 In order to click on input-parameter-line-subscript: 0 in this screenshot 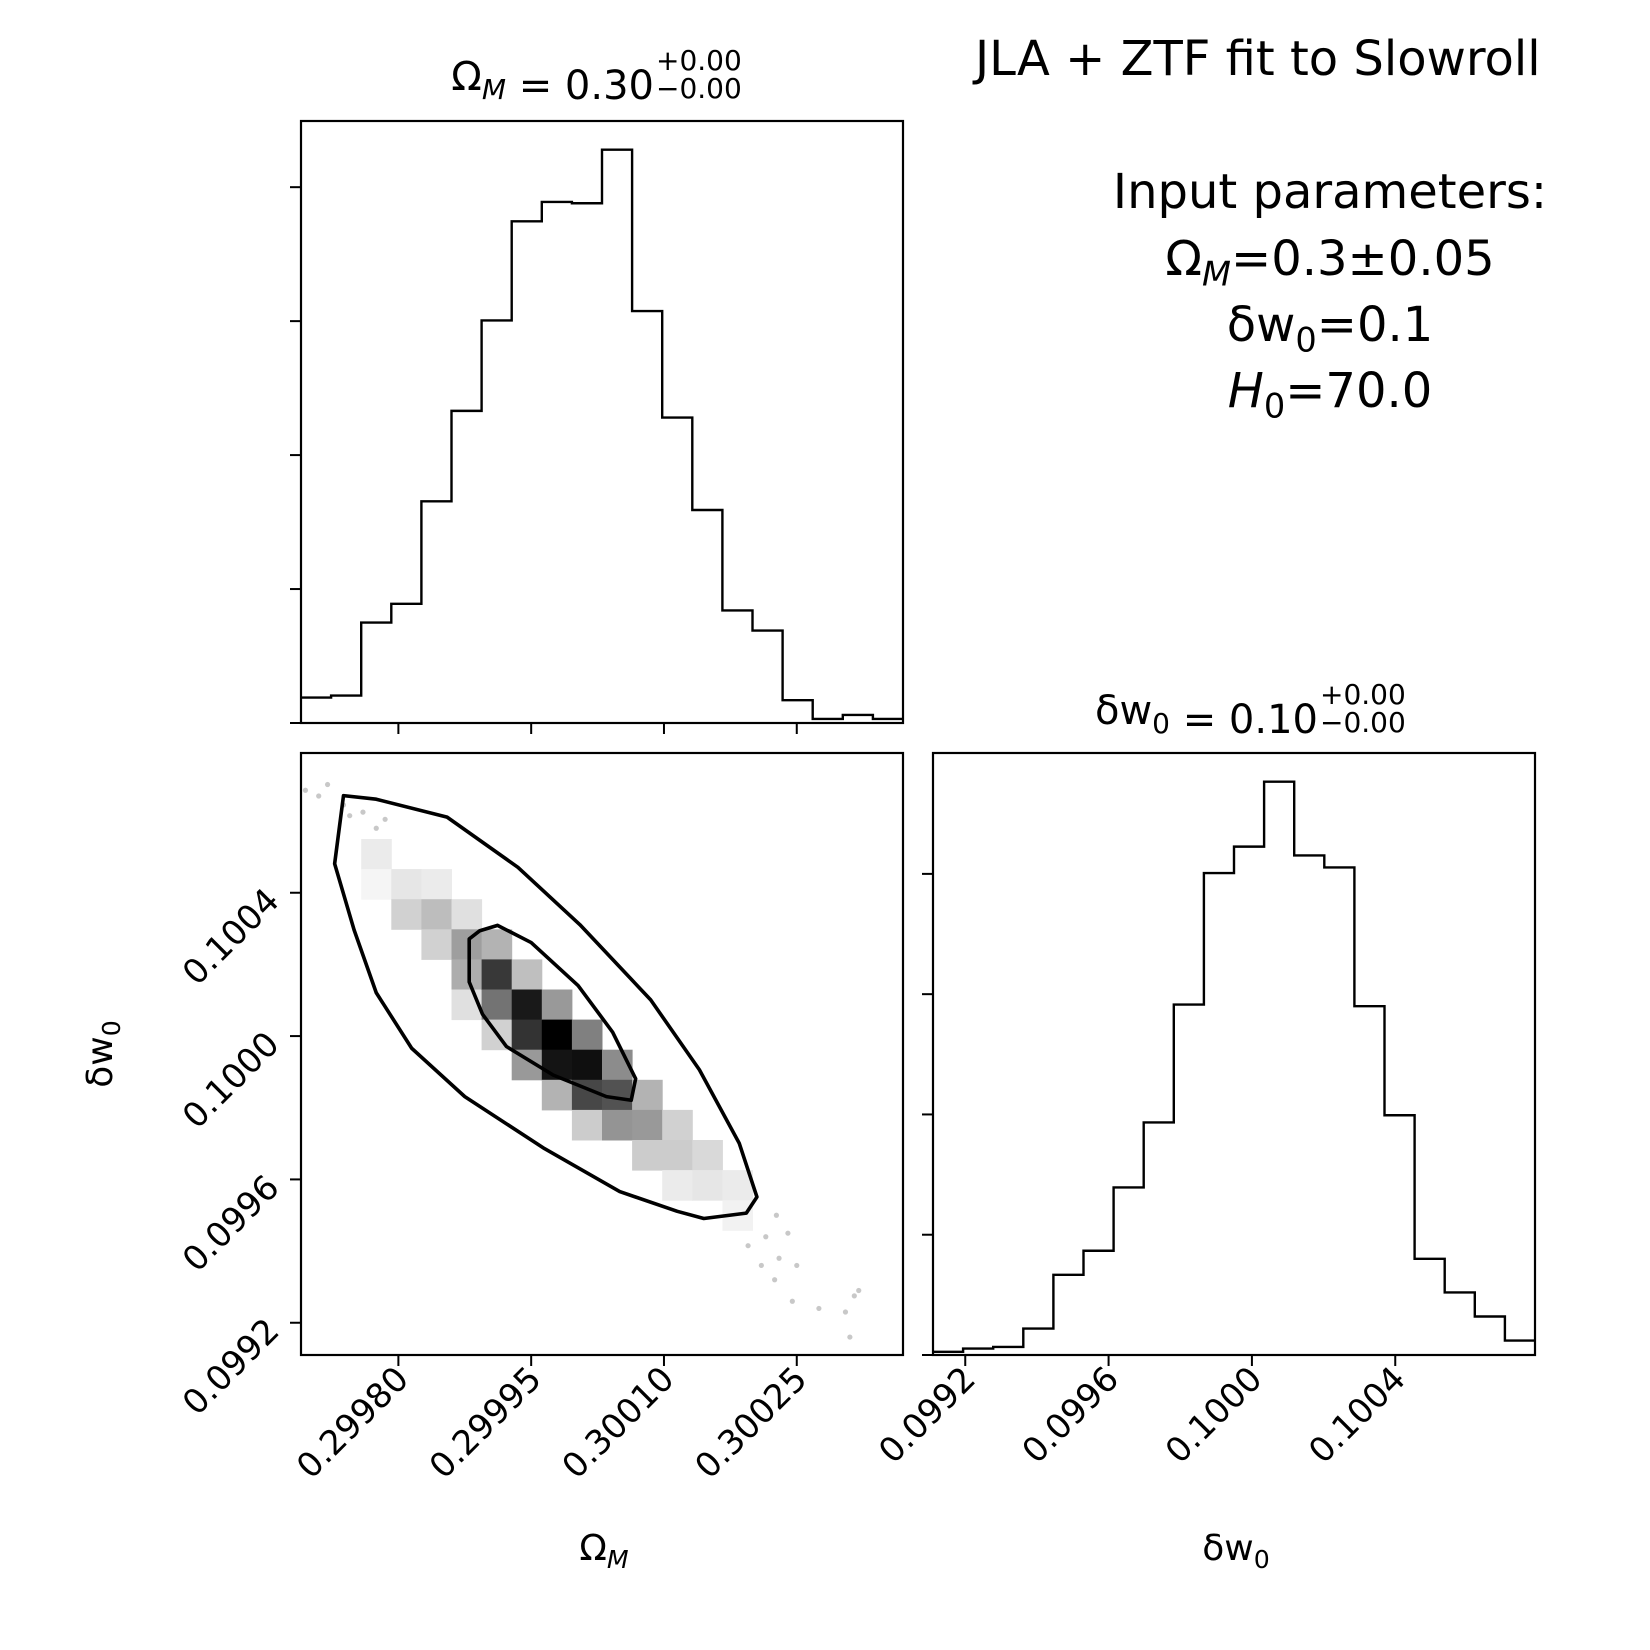, I will do `click(1305, 340)`.